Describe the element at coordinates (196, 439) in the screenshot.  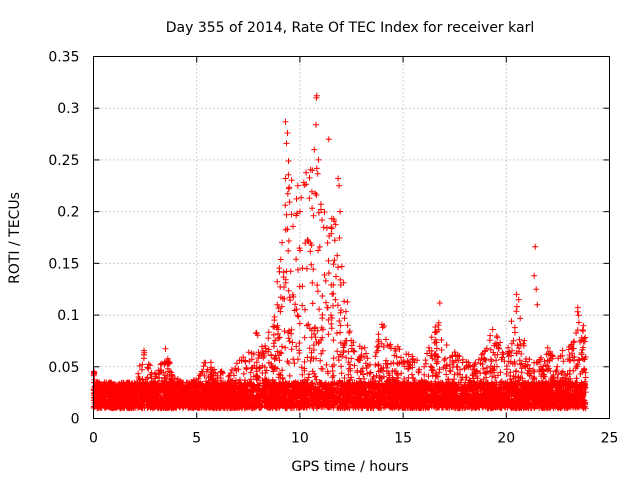
I see `x-tick-label: 5` at that location.